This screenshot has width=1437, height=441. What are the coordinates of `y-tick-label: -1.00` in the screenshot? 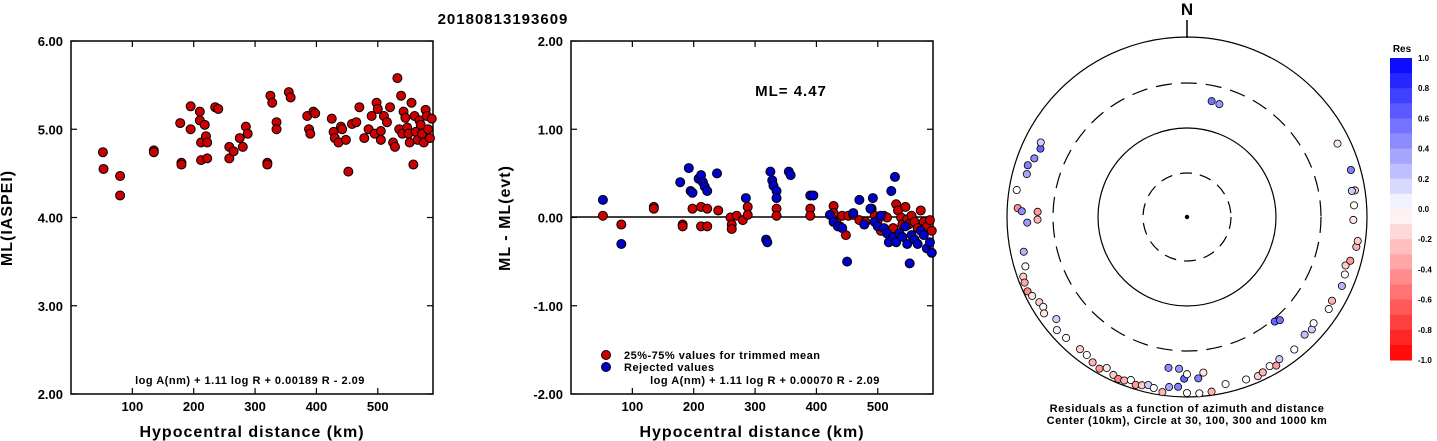 It's located at (548, 306).